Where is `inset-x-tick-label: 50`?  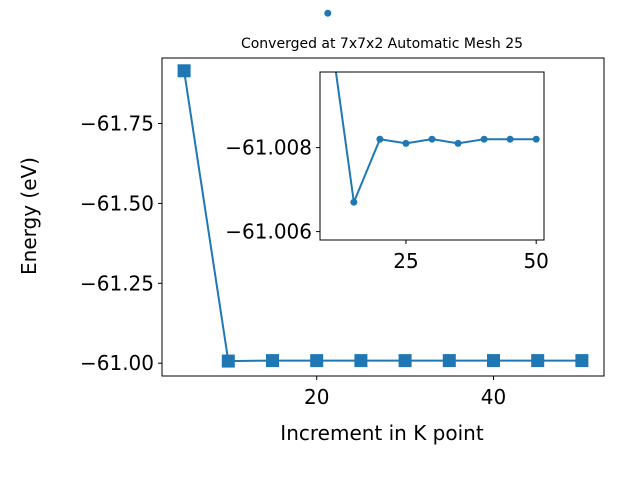 inset-x-tick-label: 50 is located at coordinates (535, 261).